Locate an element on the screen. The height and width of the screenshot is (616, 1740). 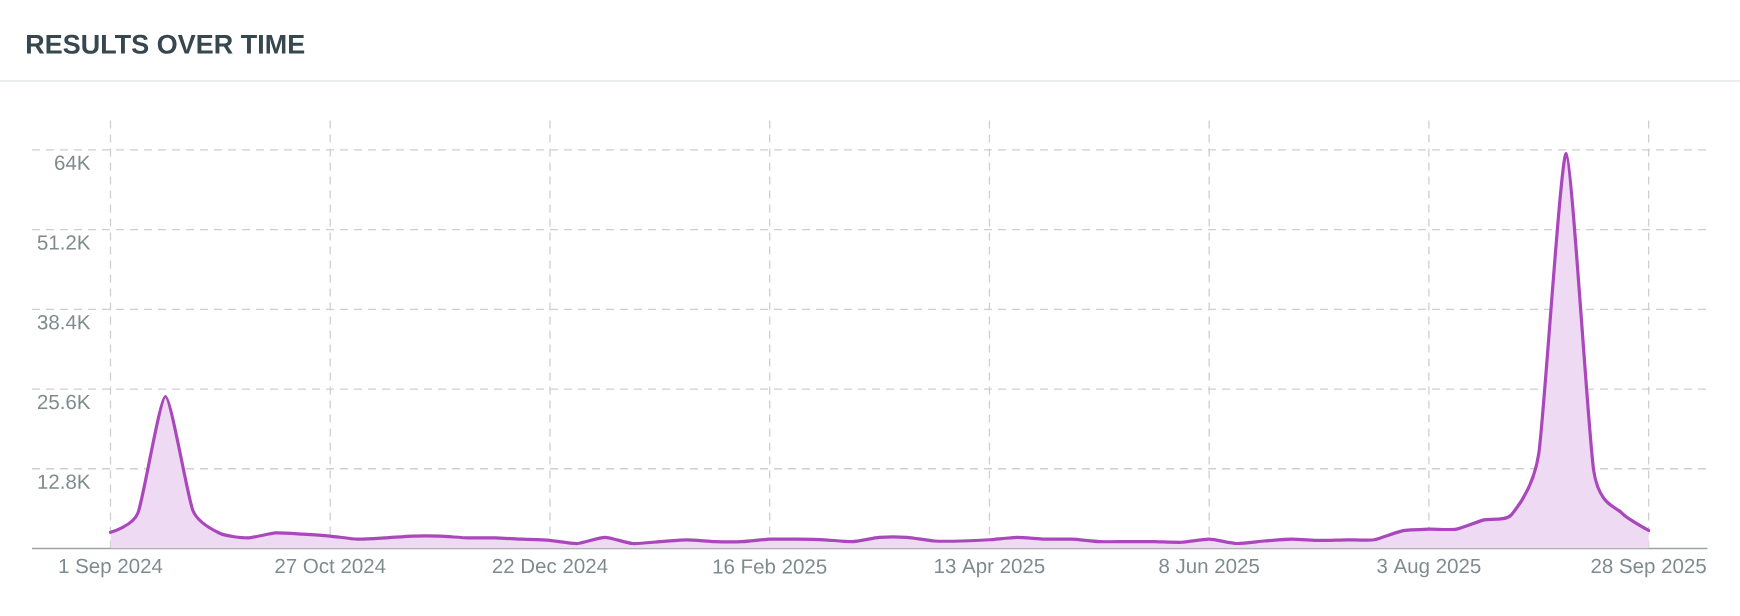
y-tick-label: 38.4K is located at coordinates (64, 322).